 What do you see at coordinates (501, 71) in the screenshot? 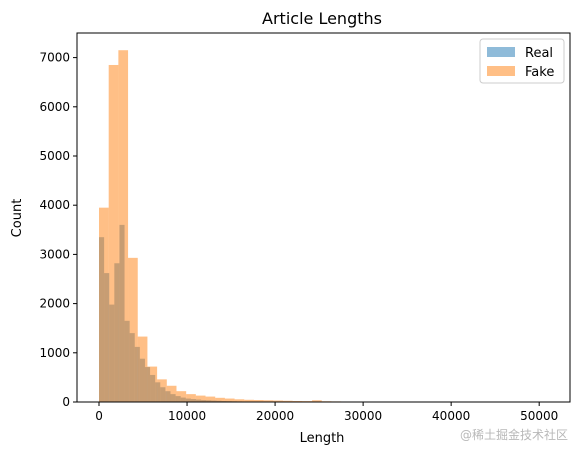
I see `legend-swatch-fake` at bounding box center [501, 71].